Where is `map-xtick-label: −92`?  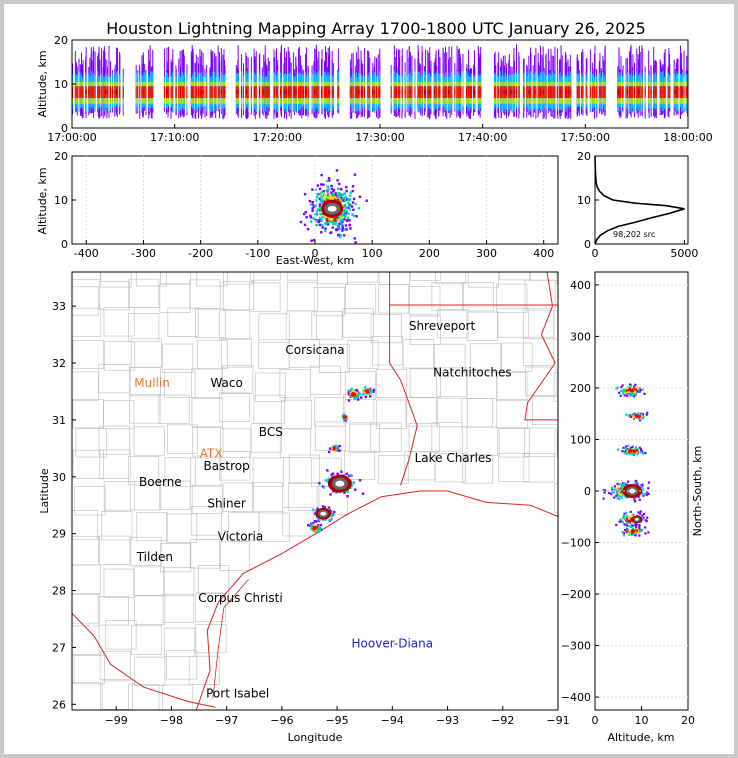
map-xtick-label: −92 is located at coordinates (502, 720).